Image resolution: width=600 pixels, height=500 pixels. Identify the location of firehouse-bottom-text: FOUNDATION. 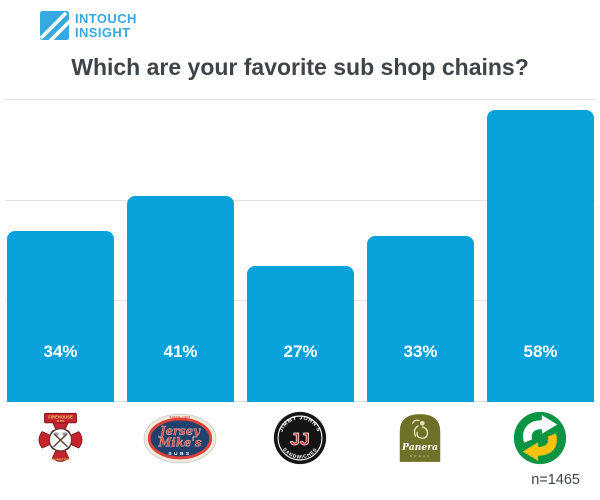
(60, 459).